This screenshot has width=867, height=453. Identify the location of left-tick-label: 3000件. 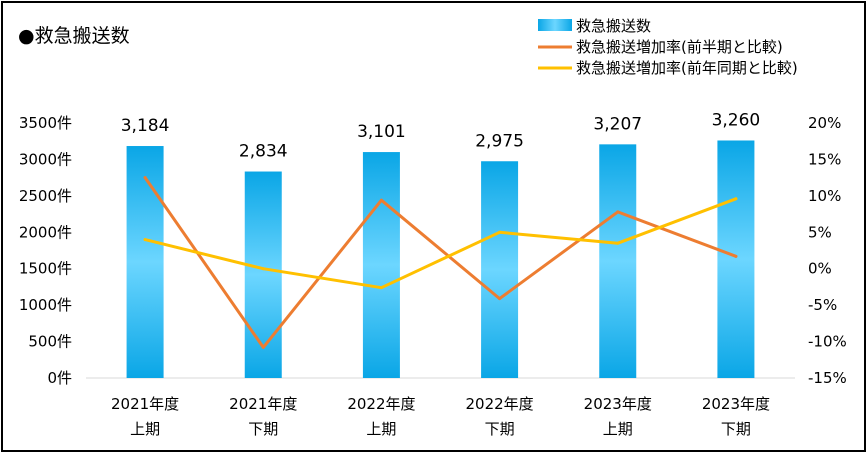
(45, 159).